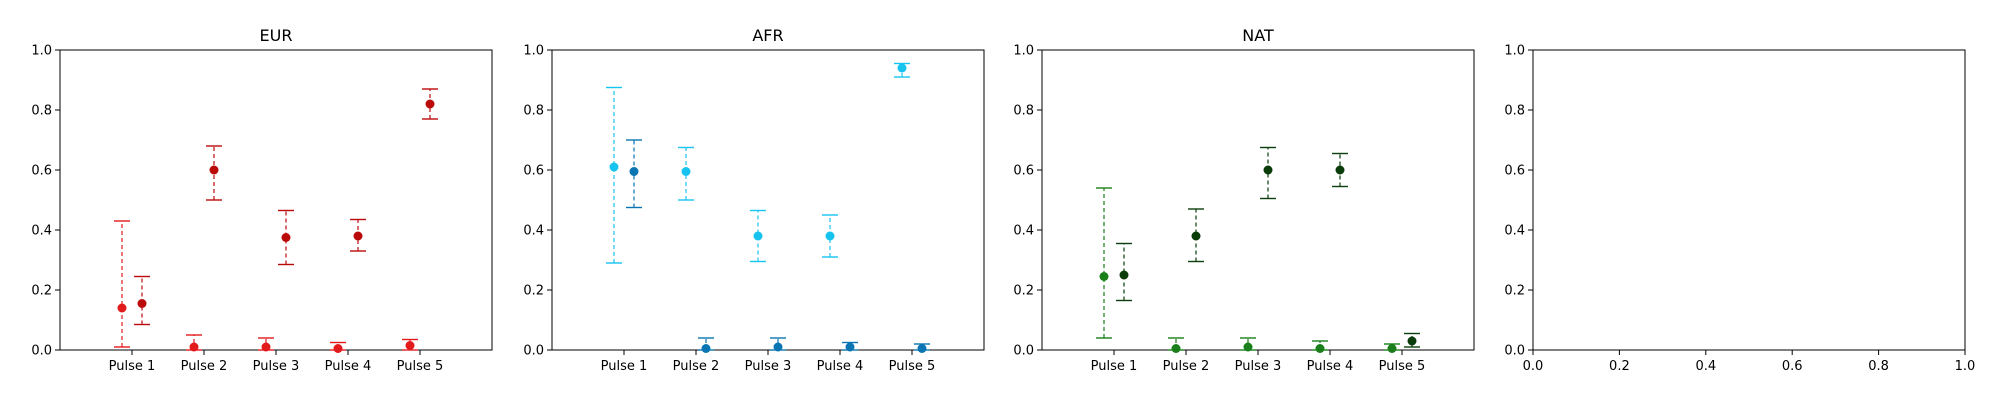 The image size is (2000, 400). Describe the element at coordinates (1965, 366) in the screenshot. I see `x-tick-label: 1.0` at that location.